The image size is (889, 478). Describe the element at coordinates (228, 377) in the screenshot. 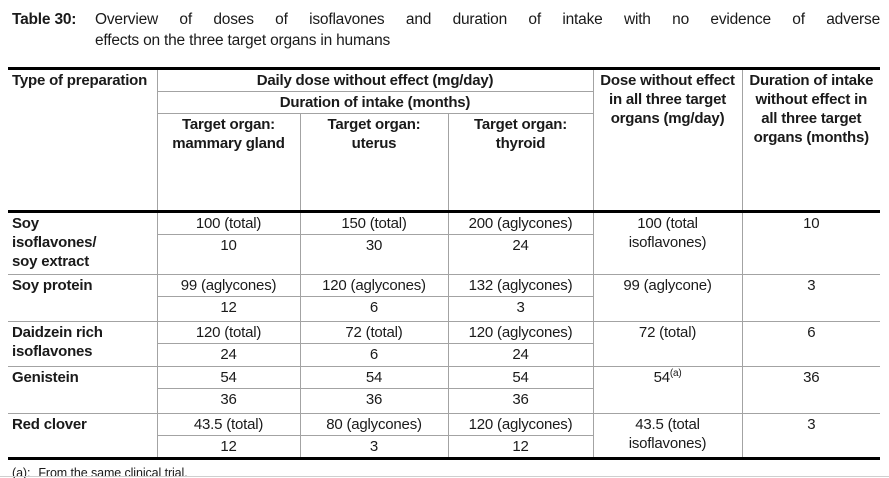

I see `cell-dose-mammary: 54` at that location.